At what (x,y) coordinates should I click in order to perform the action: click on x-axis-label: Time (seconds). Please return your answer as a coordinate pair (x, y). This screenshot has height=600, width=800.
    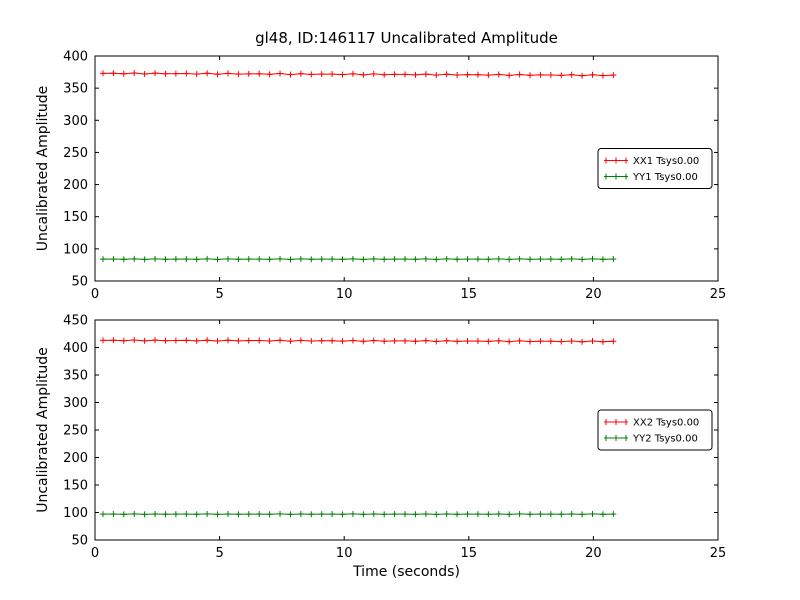
    Looking at the image, I should click on (406, 572).